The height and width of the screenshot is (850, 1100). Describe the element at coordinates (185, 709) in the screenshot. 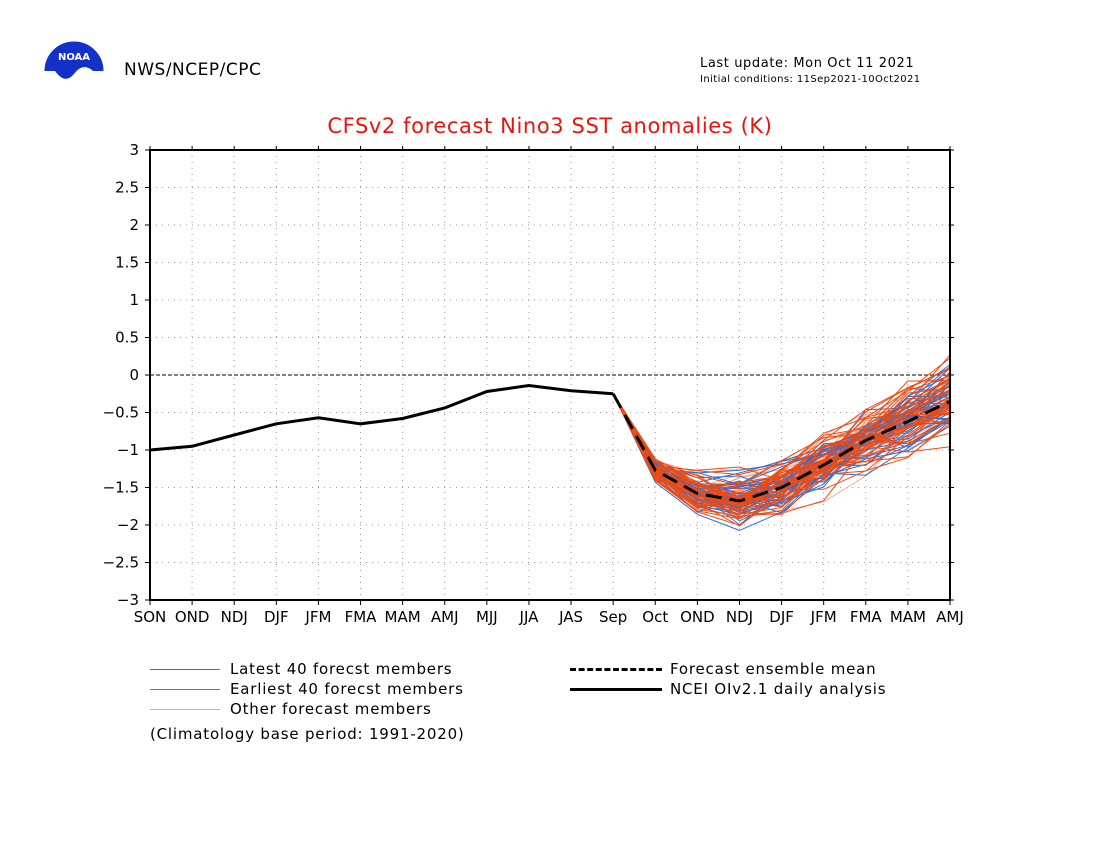

I see `legend-other-swatch` at that location.